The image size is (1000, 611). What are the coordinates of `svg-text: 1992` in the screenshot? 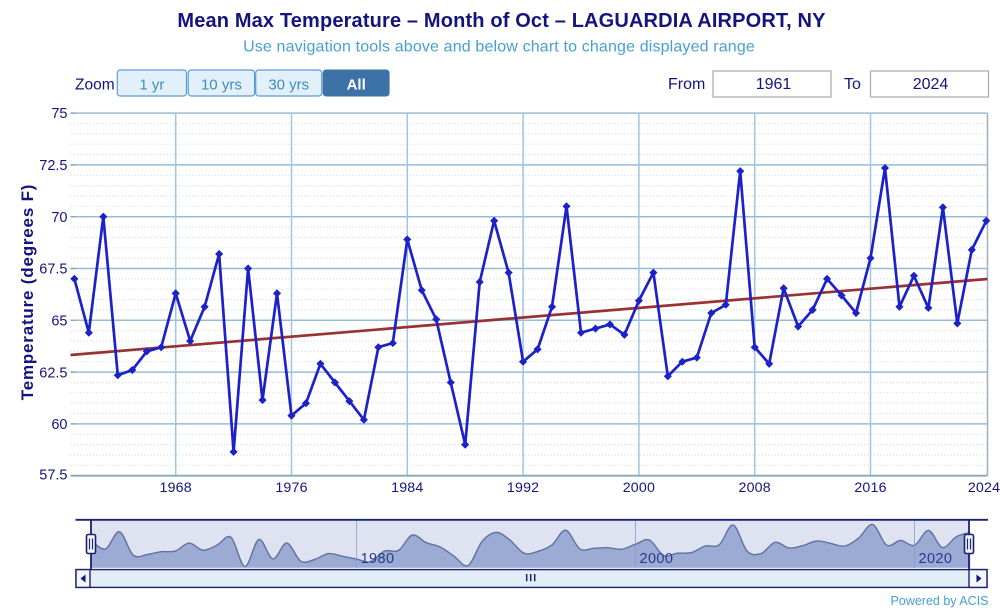 It's located at (523, 488).